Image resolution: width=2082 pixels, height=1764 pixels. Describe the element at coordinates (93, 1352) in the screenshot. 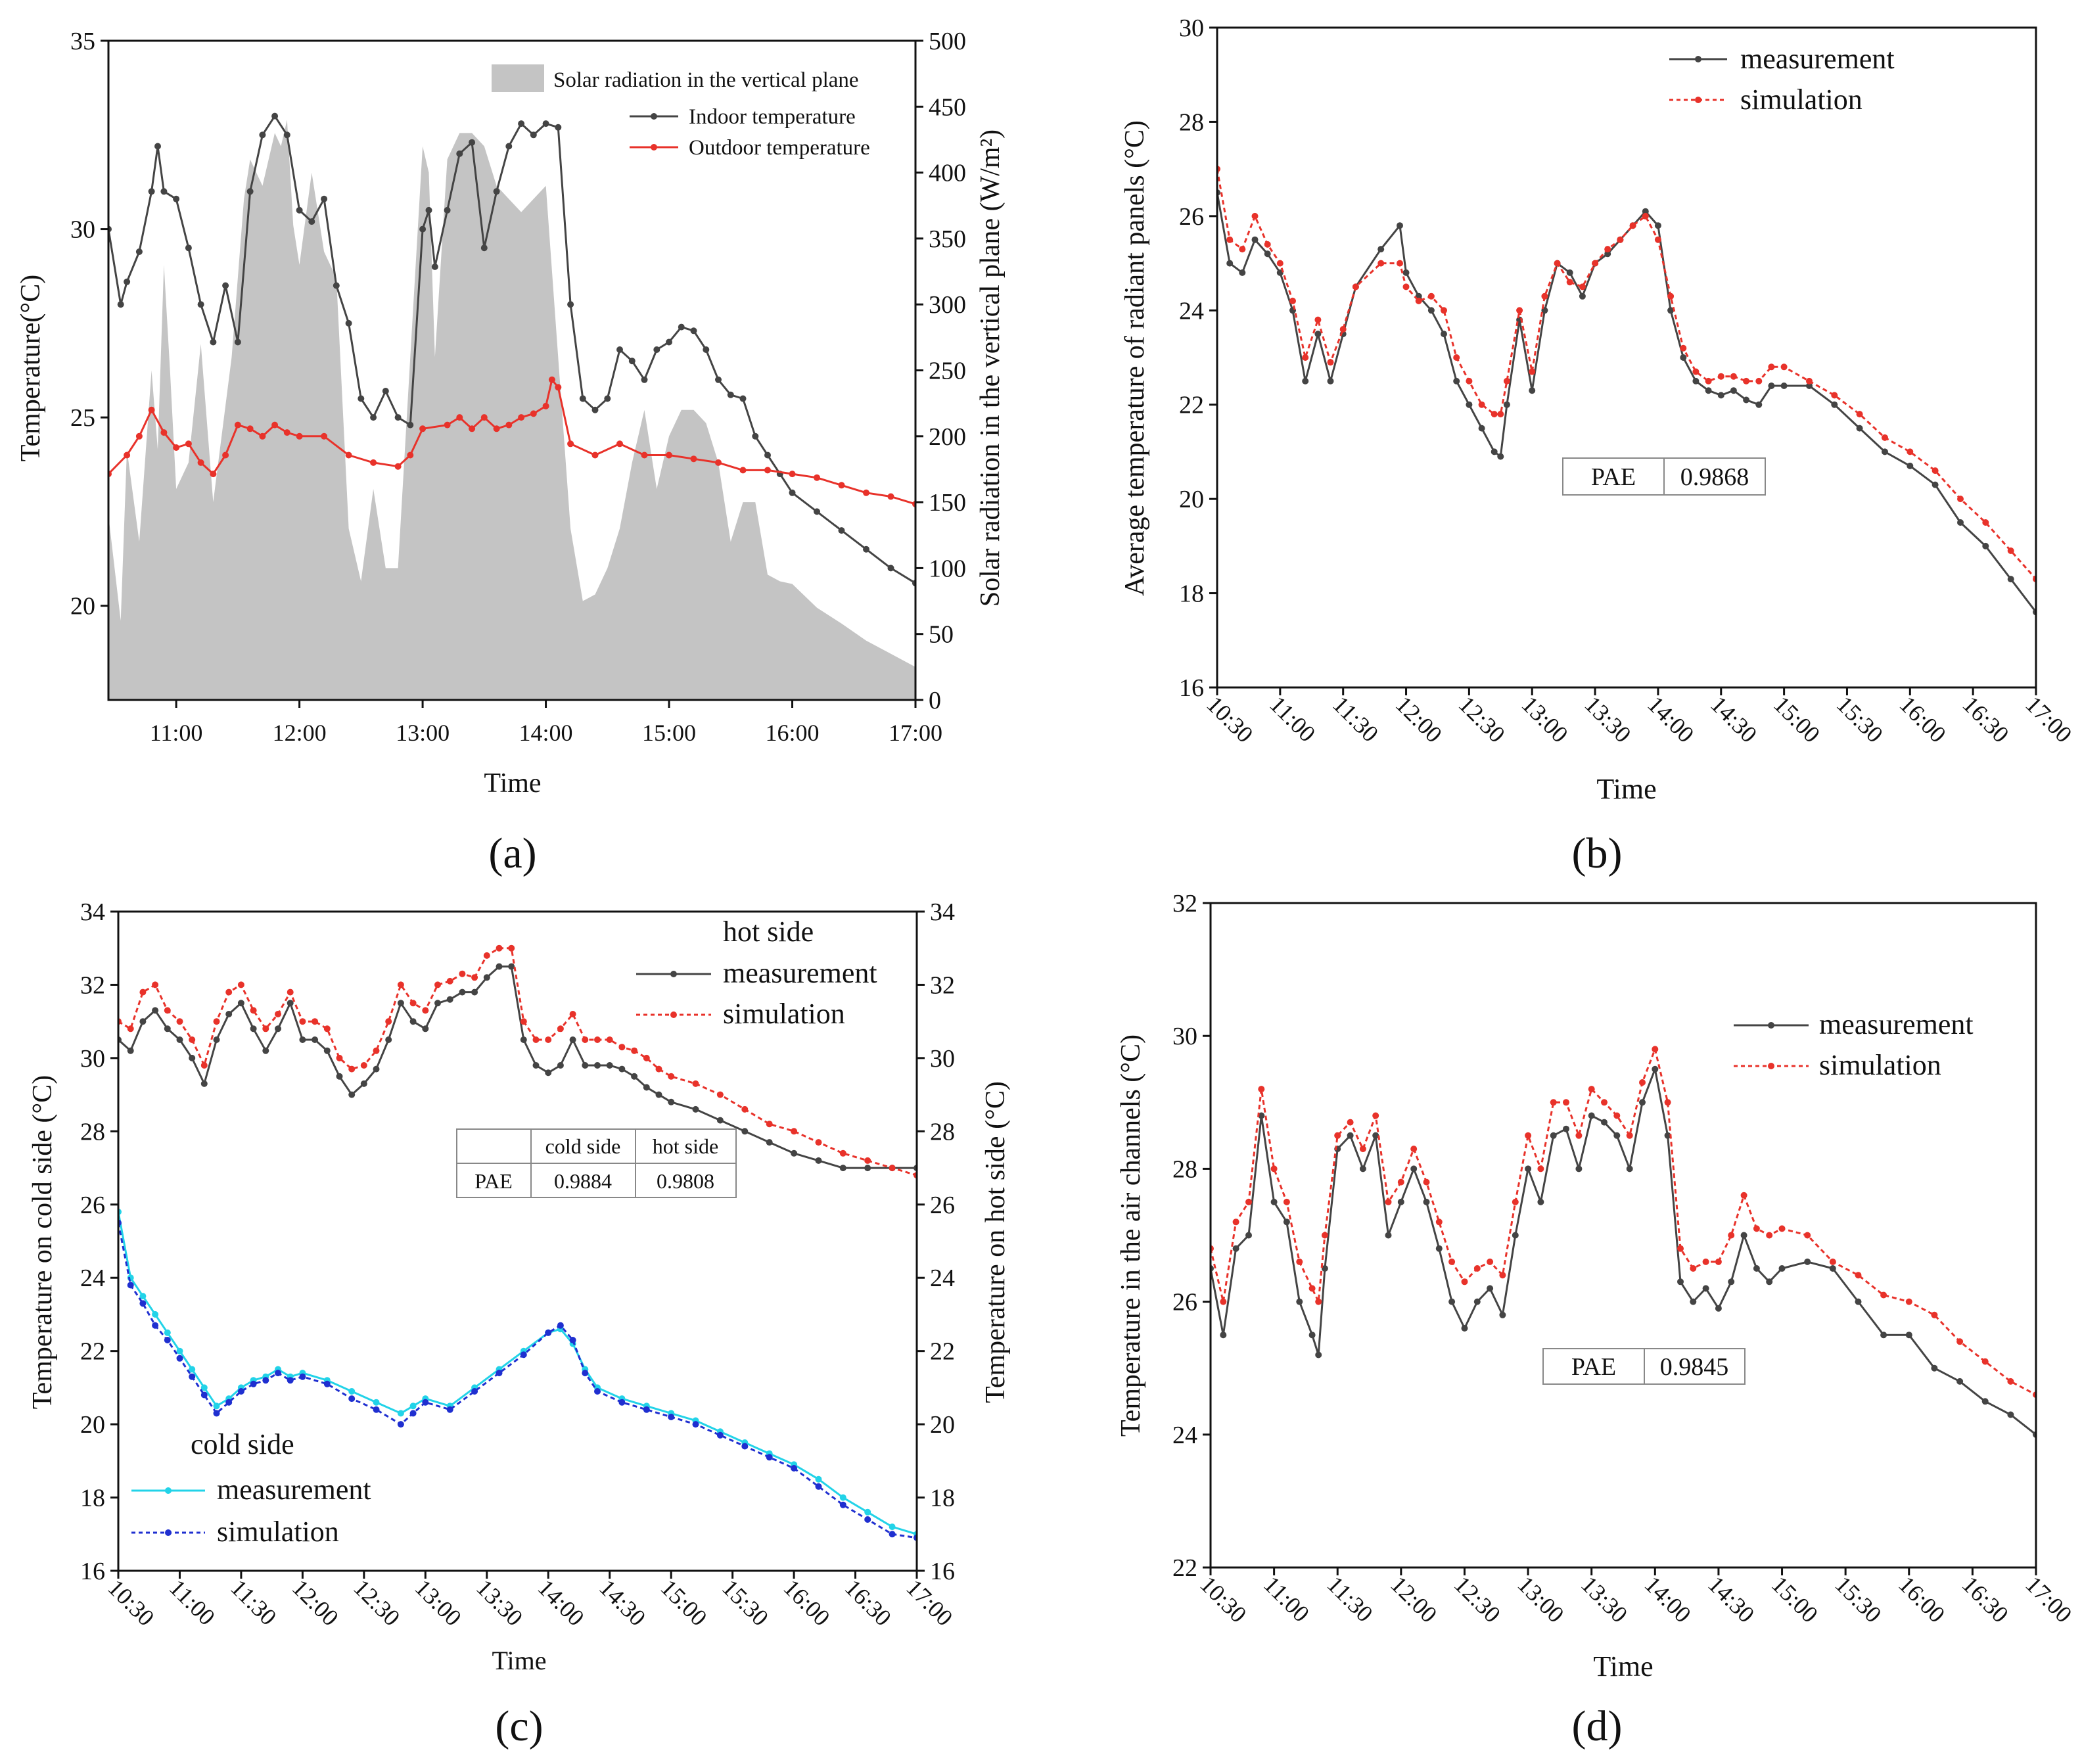

I see `y-tick-label: 22` at that location.